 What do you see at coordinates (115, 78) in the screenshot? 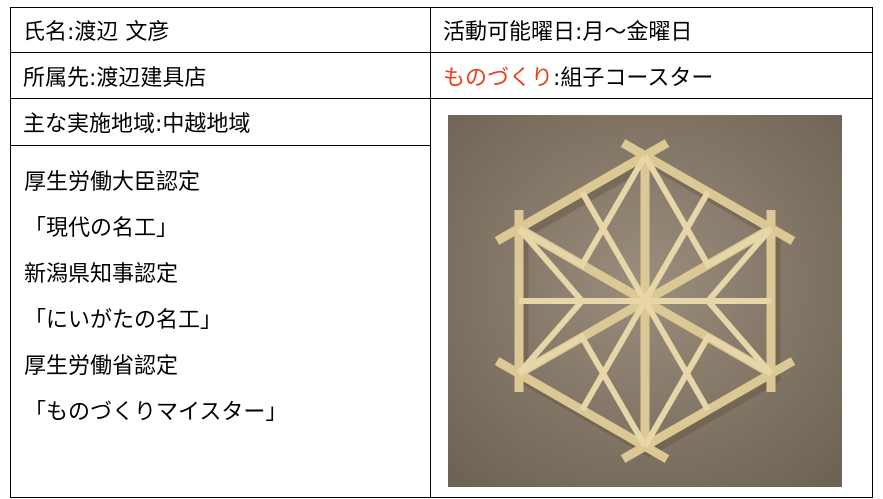
I see `affiliation: 所属先:渡辺建具店` at bounding box center [115, 78].